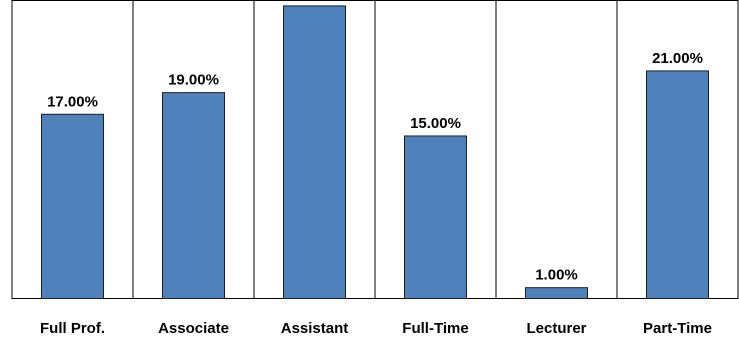 The image size is (739, 341). I want to click on bar-assistant, so click(314, 152).